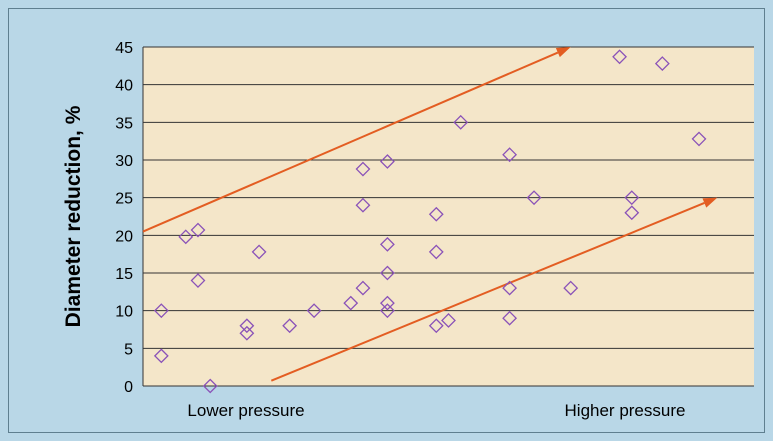 The height and width of the screenshot is (441, 773). I want to click on y-tick-30: 30, so click(124, 161).